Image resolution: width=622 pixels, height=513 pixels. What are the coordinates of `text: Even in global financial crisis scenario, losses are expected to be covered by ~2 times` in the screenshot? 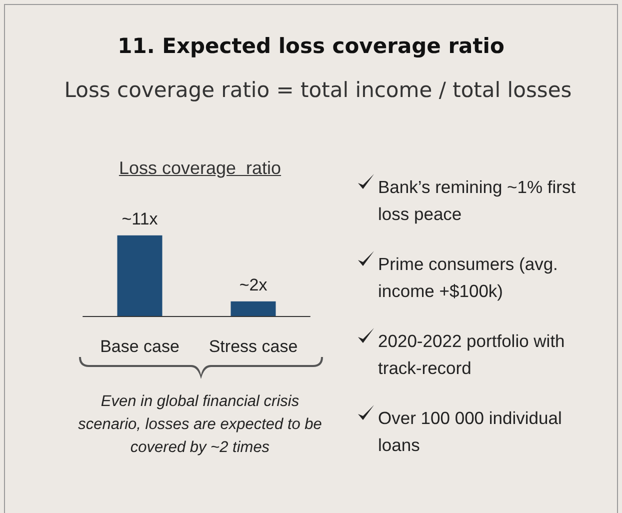 It's located at (200, 425).